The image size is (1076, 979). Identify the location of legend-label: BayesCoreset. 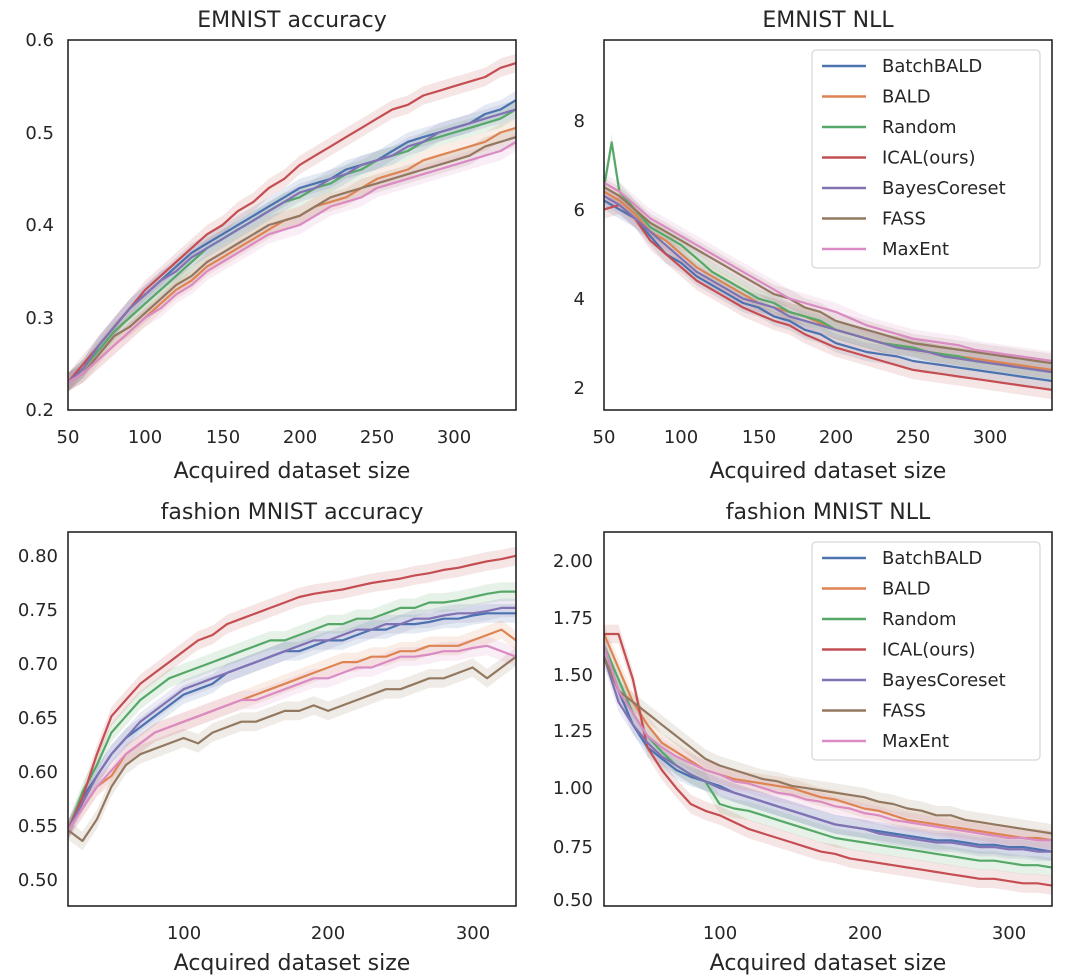
(944, 680).